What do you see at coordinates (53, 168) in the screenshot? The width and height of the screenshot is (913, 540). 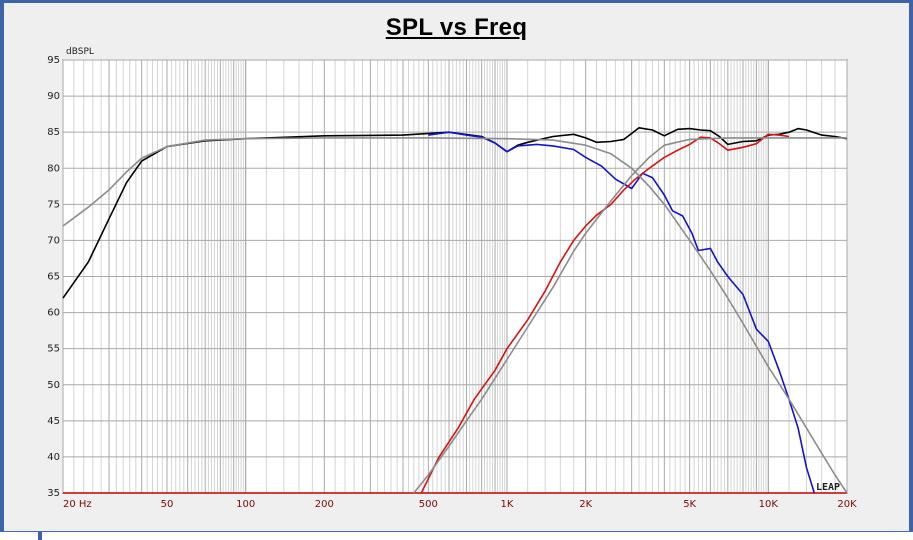 I see `y-tick-label: 80` at bounding box center [53, 168].